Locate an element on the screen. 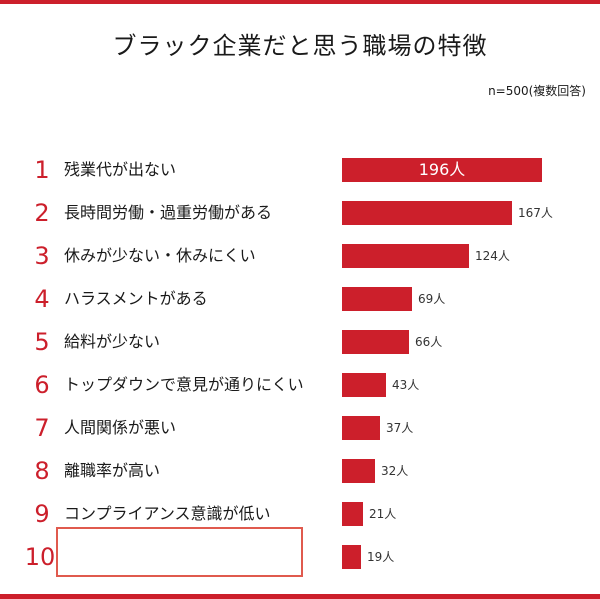 The image size is (600, 599). value-label: 124人 is located at coordinates (492, 256).